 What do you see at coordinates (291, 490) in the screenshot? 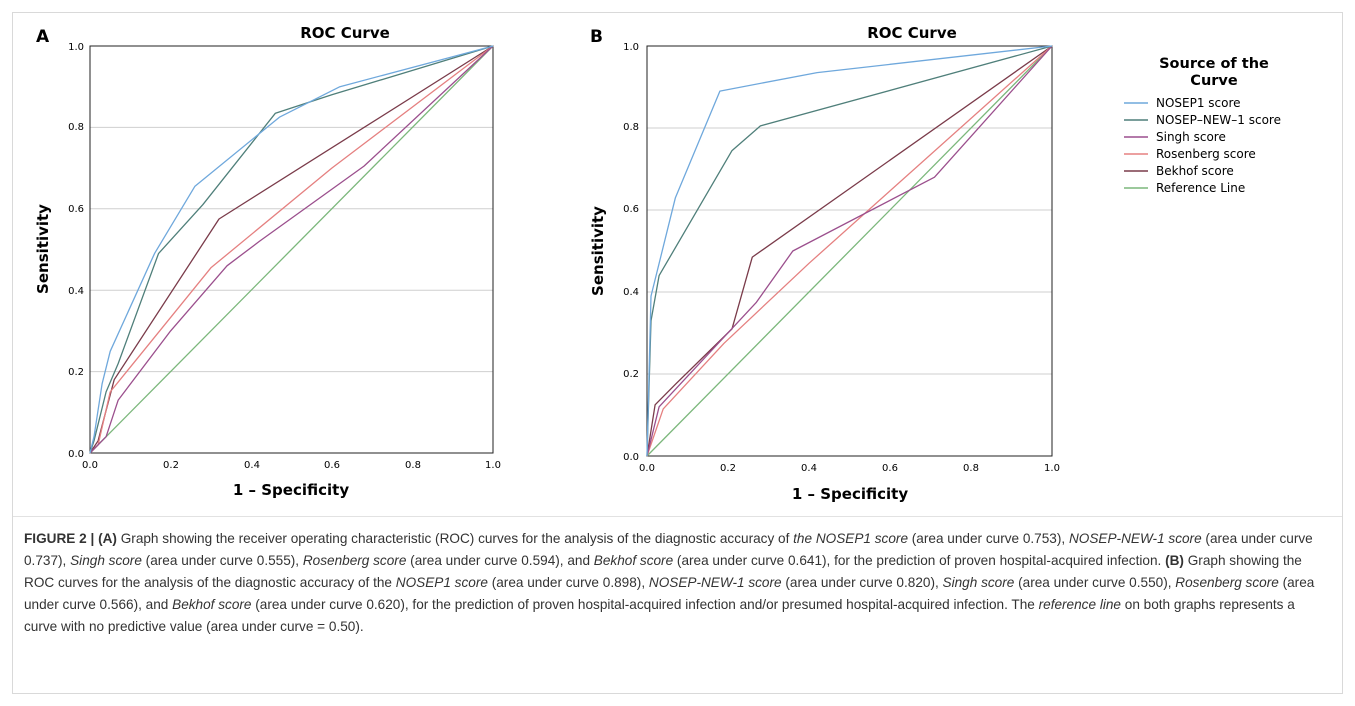
I see `x-axis-label-a: 1 – Specificity` at bounding box center [291, 490].